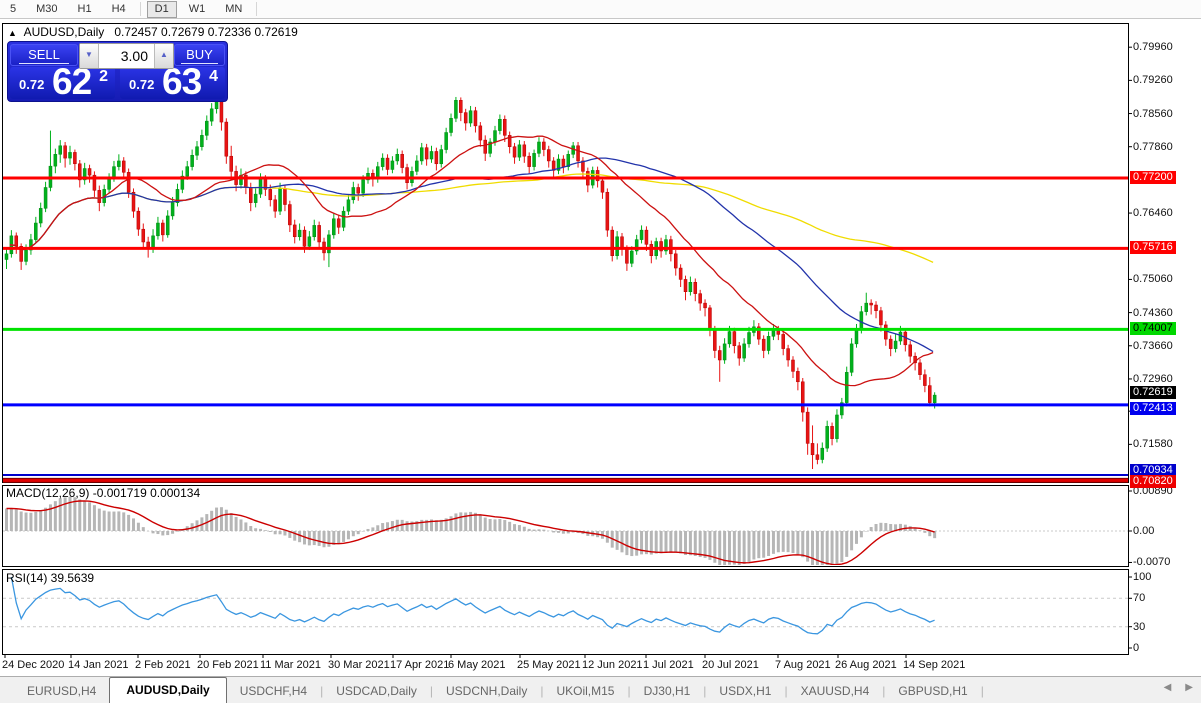 This screenshot has width=1201, height=705. What do you see at coordinates (290, 665) in the screenshot?
I see `date-tick-11-Mar-2021: 11 Mar 2021` at bounding box center [290, 665].